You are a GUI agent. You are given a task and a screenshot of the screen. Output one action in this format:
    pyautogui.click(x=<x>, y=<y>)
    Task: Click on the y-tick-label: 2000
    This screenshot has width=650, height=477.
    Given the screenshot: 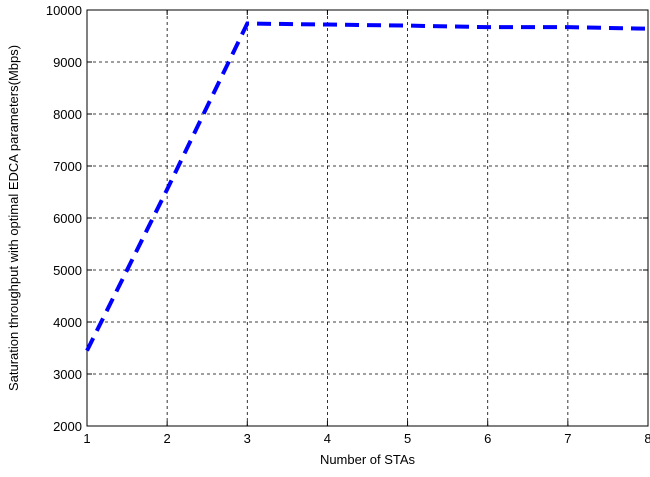 What is the action you would take?
    pyautogui.click(x=67, y=426)
    